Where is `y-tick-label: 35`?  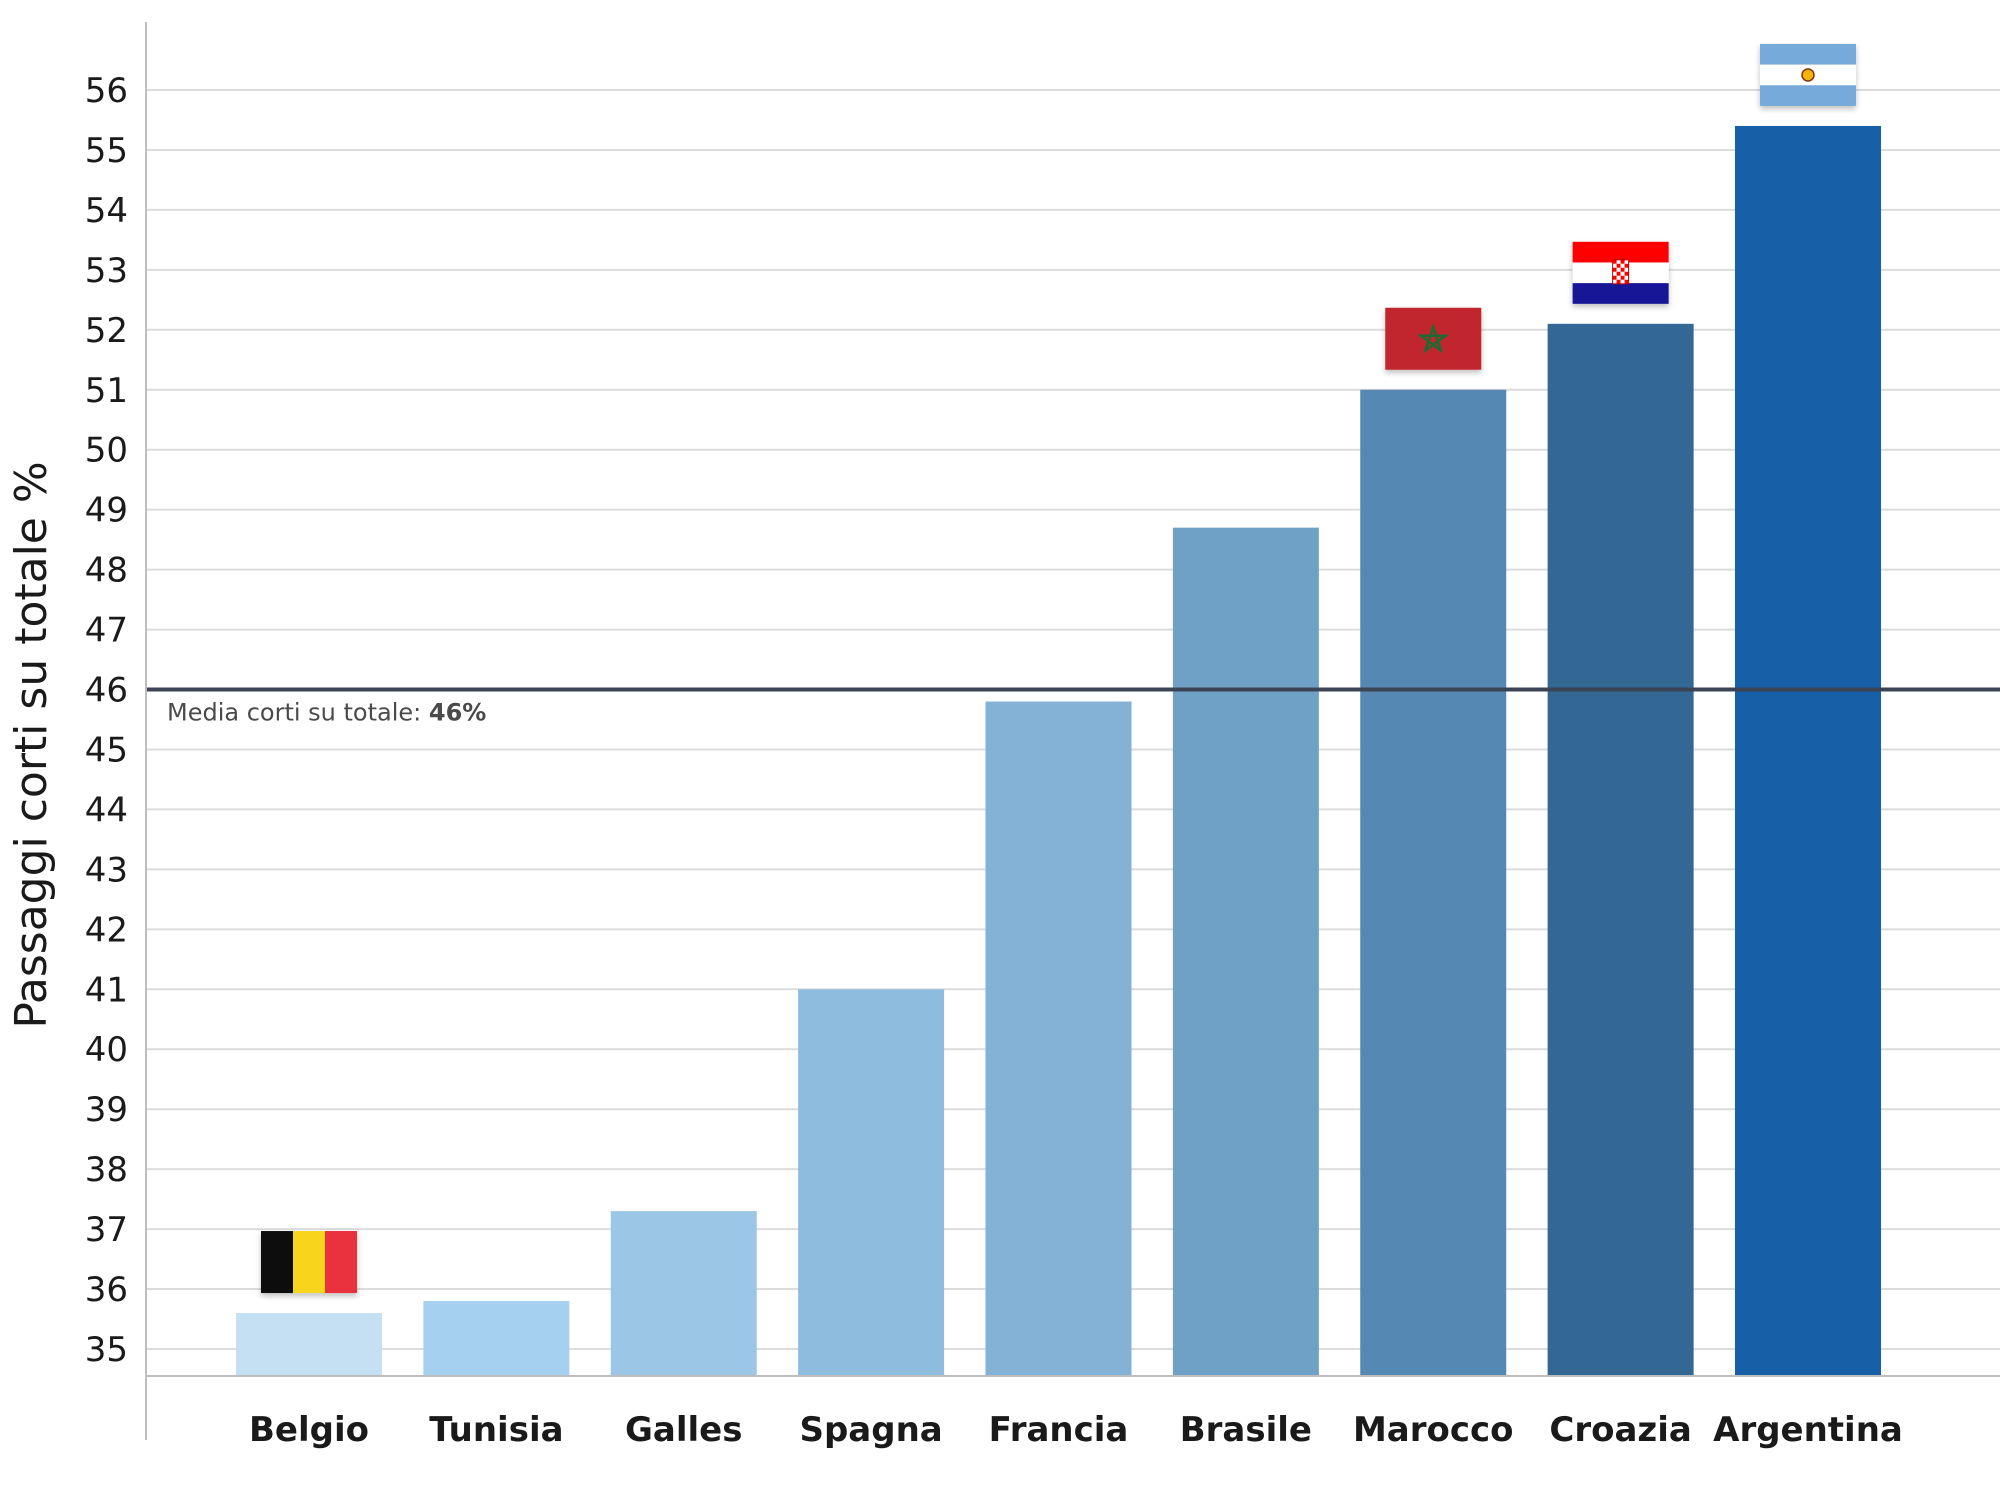 y-tick-label: 35 is located at coordinates (106, 1350).